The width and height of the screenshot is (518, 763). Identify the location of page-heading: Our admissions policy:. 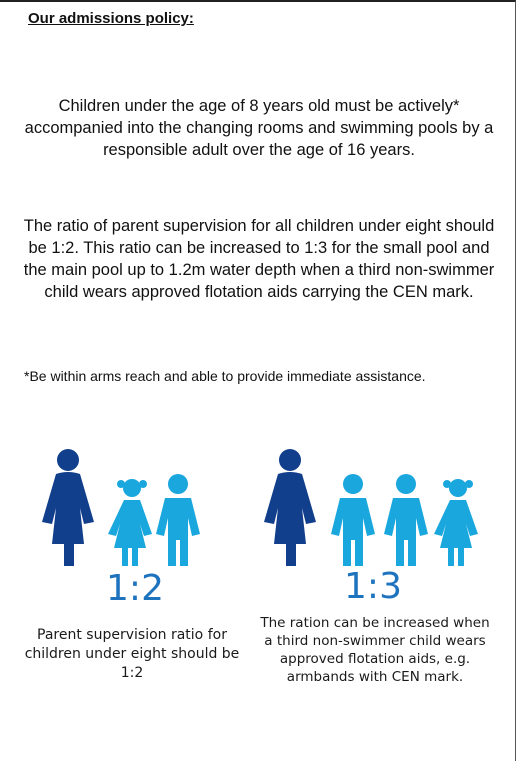
(111, 18).